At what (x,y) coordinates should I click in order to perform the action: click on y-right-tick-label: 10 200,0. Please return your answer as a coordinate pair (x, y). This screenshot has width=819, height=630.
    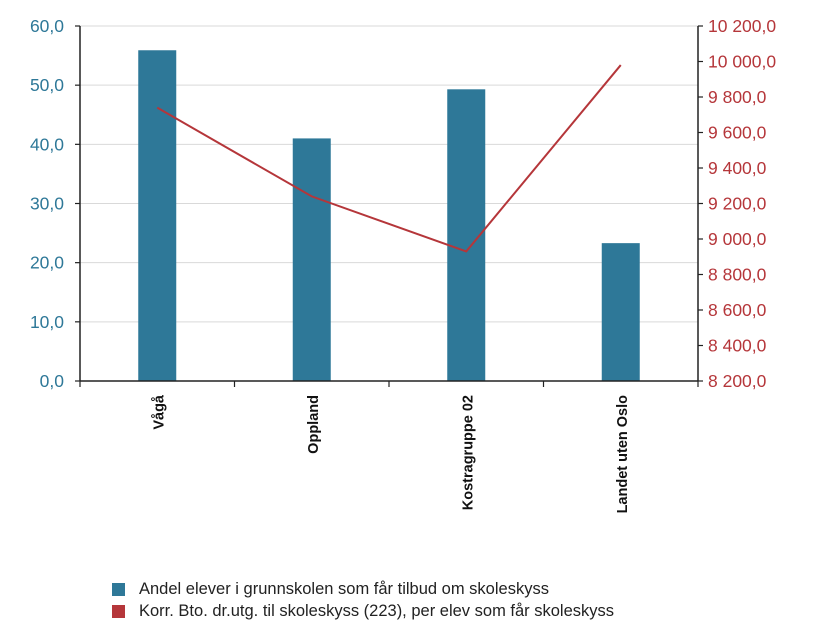
    Looking at the image, I should click on (742, 26).